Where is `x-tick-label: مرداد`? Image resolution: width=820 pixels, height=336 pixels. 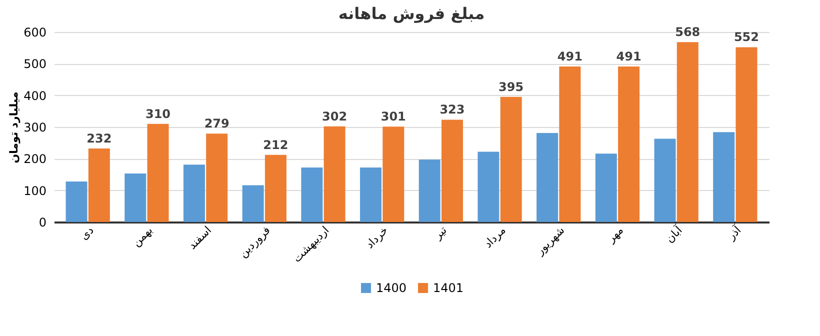
x-tick-label: مرداد is located at coordinates (495, 237).